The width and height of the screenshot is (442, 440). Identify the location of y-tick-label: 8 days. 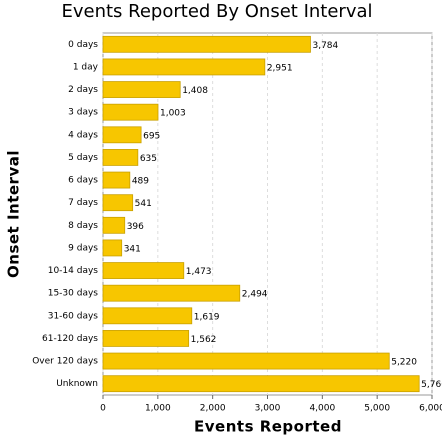
(83, 226).